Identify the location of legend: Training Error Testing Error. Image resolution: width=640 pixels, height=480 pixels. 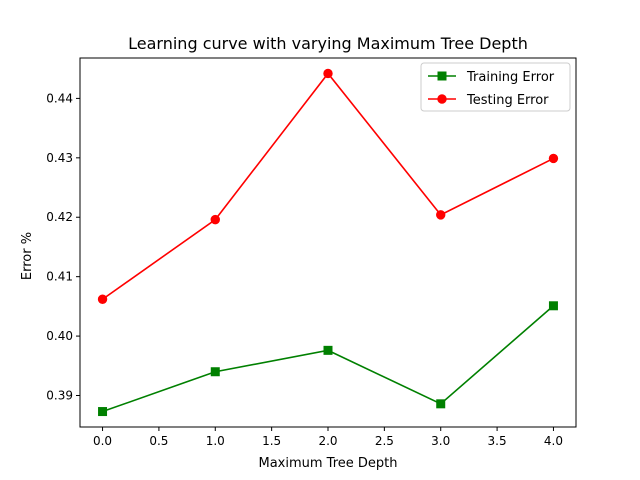
(495, 87).